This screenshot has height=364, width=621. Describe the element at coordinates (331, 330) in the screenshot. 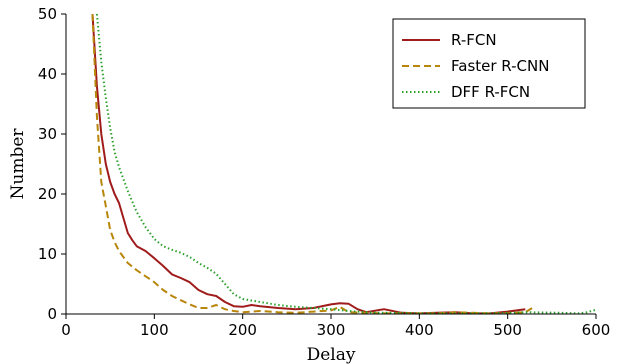

I see `x-tick-label: 300` at that location.